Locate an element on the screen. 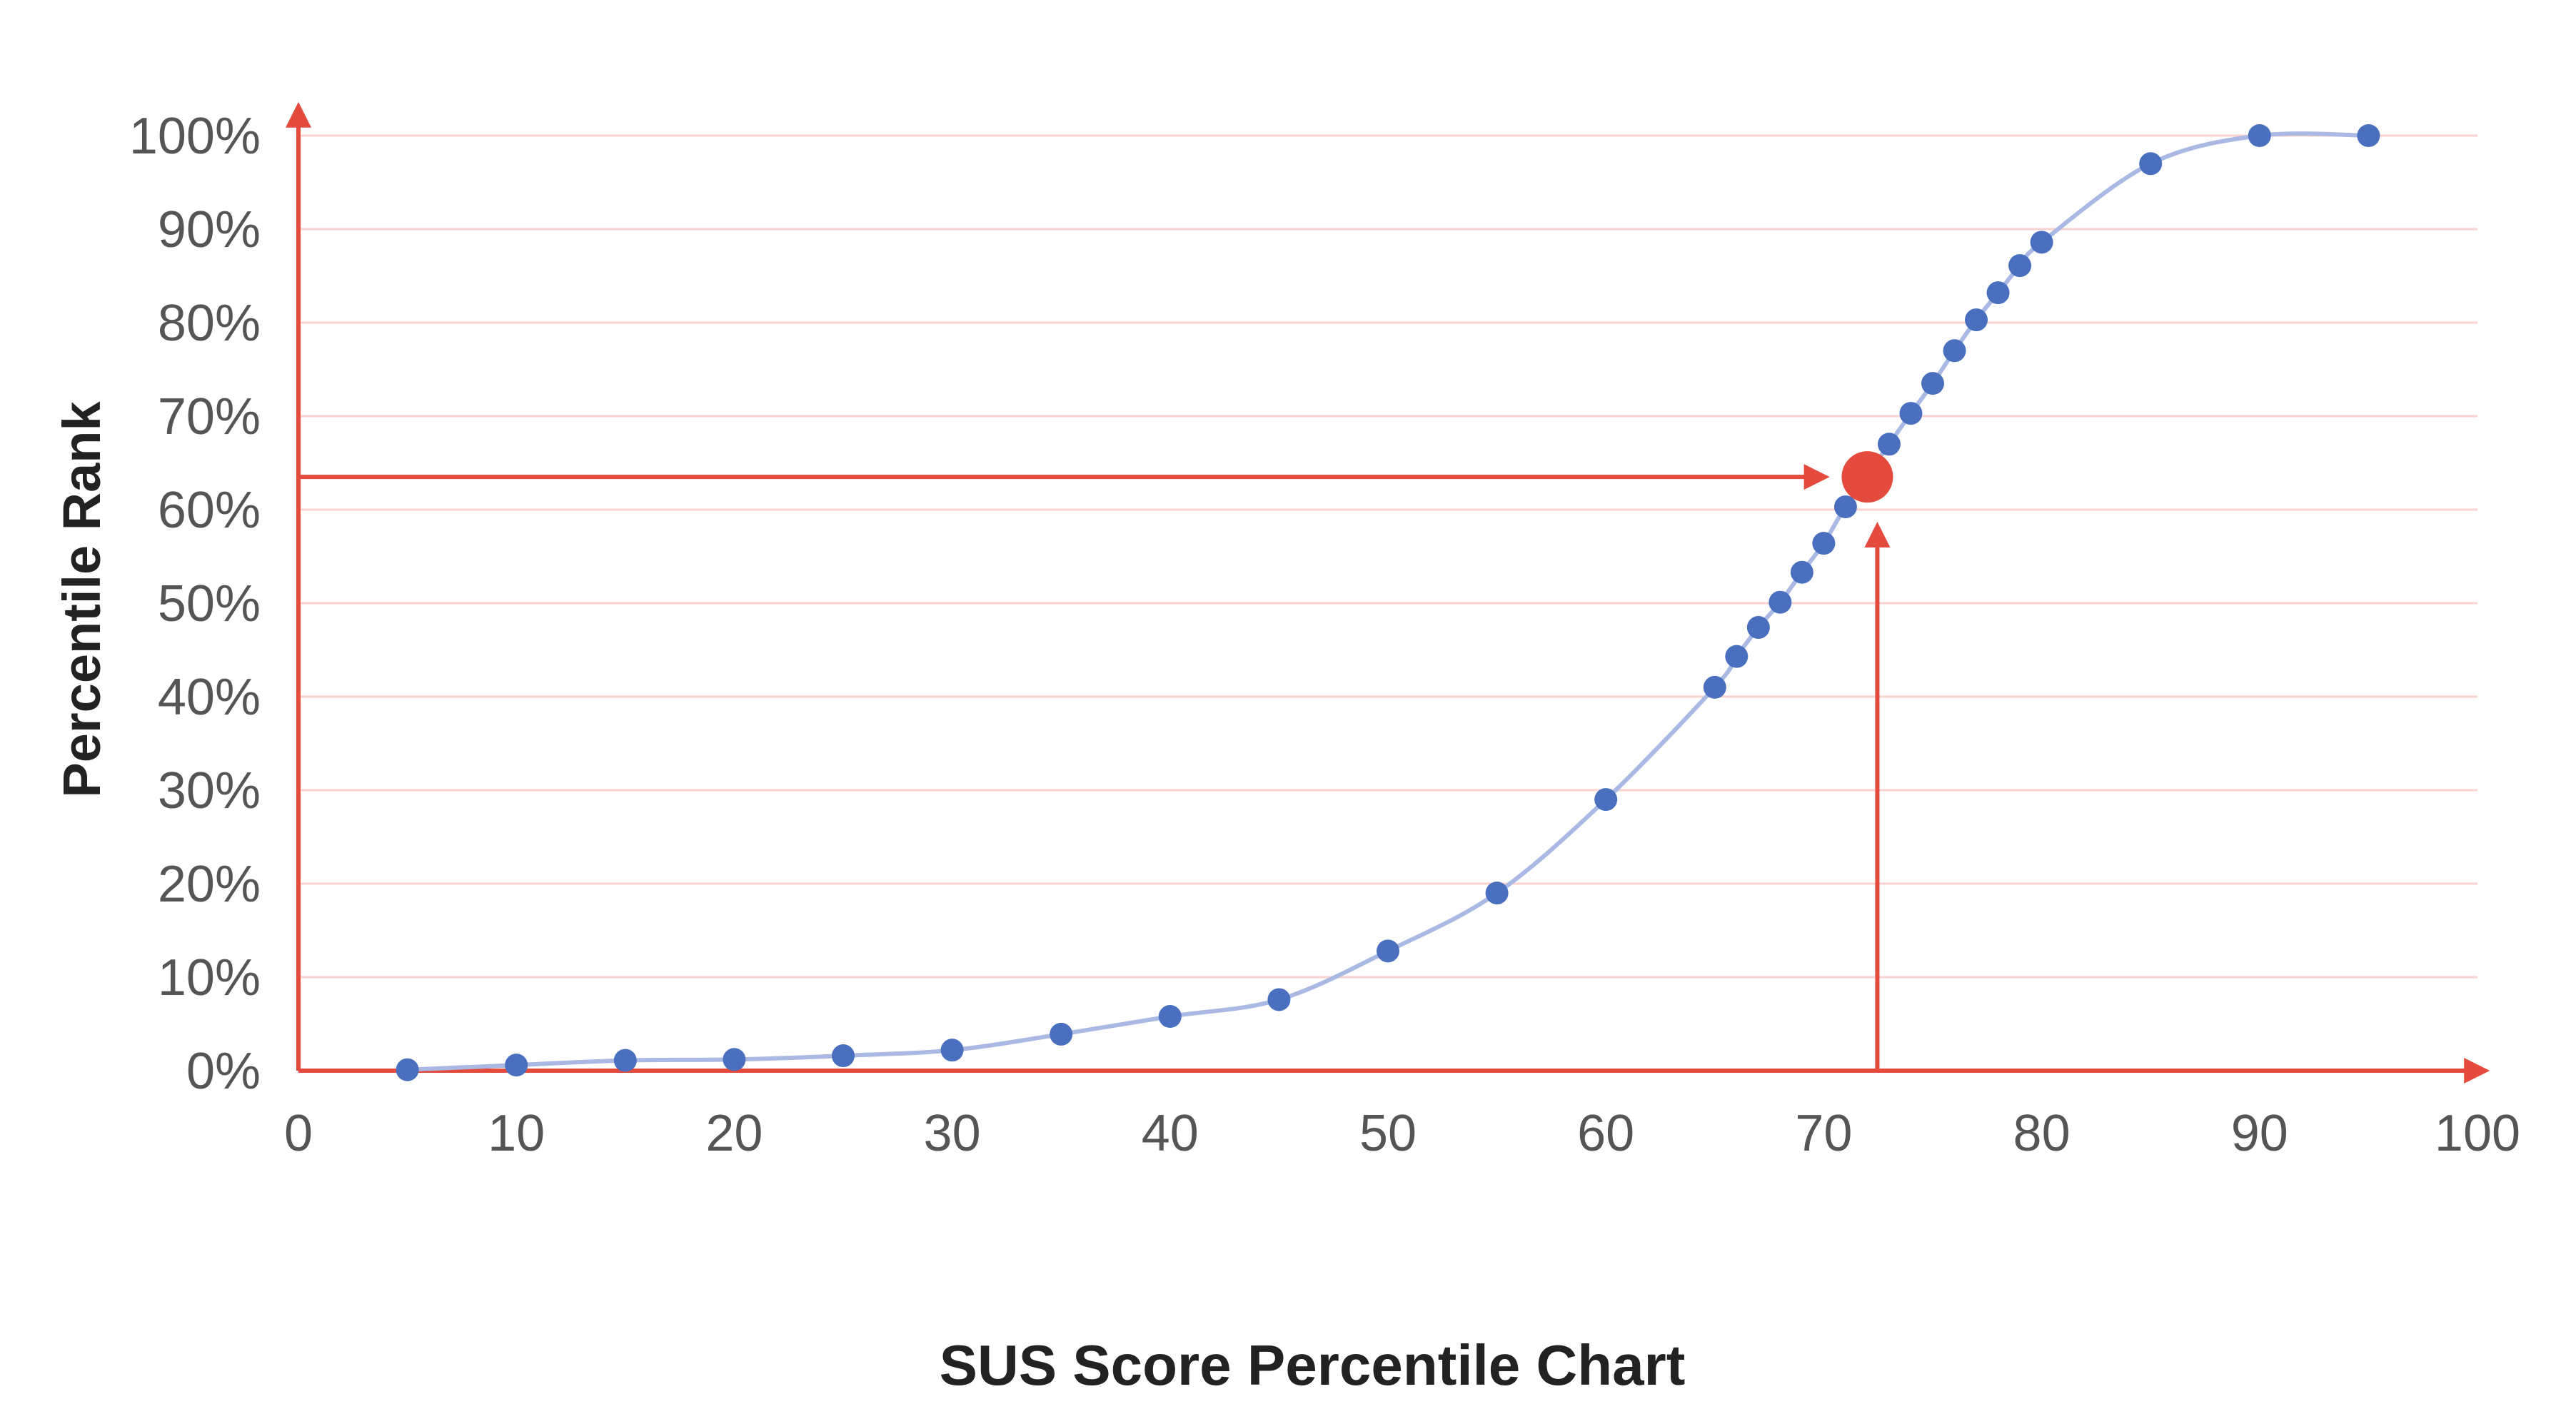 The image size is (2576, 1419). highlight-point is located at coordinates (1867, 477).